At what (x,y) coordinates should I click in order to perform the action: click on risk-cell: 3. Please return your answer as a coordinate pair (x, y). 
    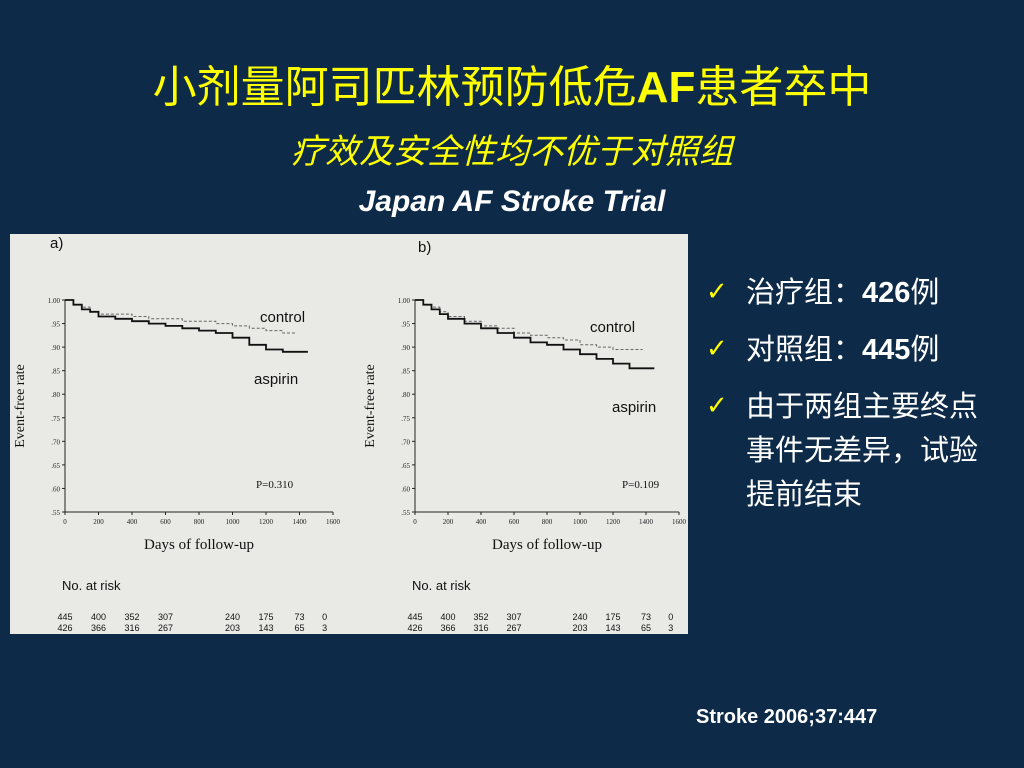
    Looking at the image, I should click on (670, 628).